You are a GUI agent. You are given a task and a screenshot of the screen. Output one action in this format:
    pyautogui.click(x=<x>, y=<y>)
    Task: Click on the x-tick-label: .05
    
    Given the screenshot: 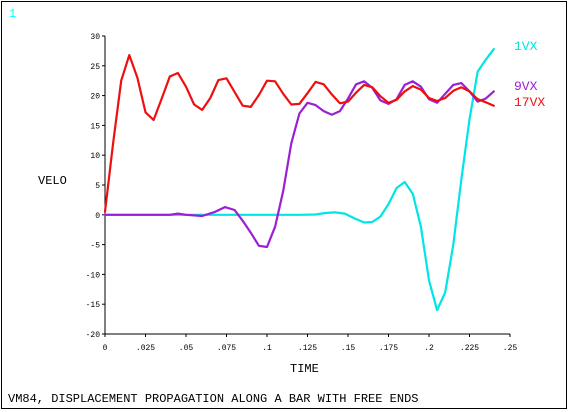 What is the action you would take?
    pyautogui.click(x=186, y=348)
    